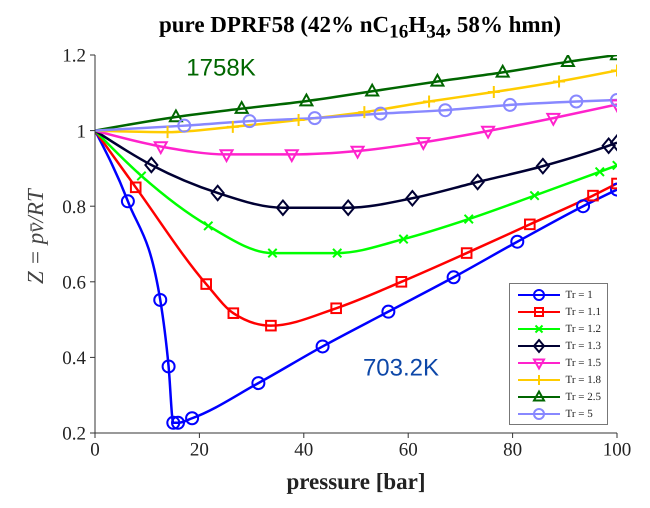 The height and width of the screenshot is (508, 650). I want to click on x-tick-label: 20, so click(199, 449).